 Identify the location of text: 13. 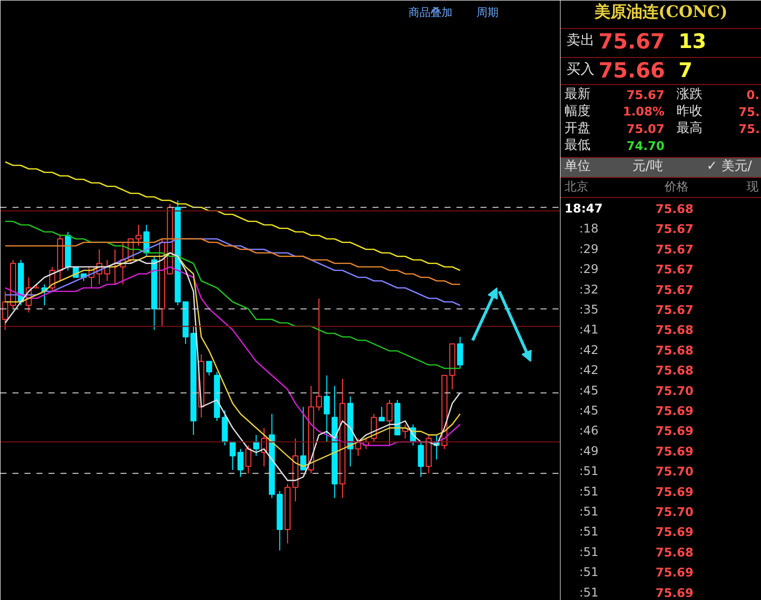
(692, 41).